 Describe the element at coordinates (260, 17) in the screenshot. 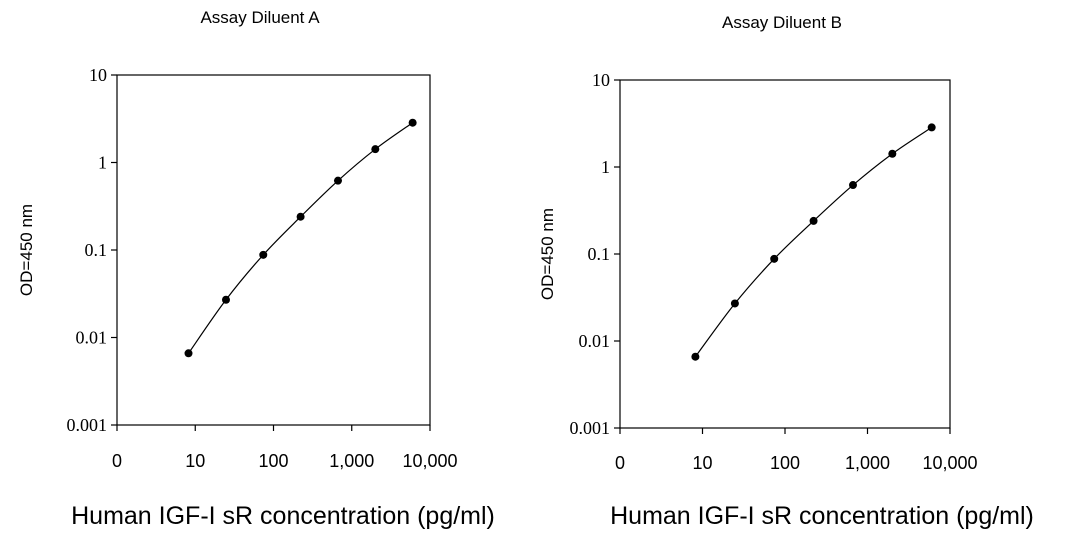

I see `chart-title: Assay Diluent A` at that location.